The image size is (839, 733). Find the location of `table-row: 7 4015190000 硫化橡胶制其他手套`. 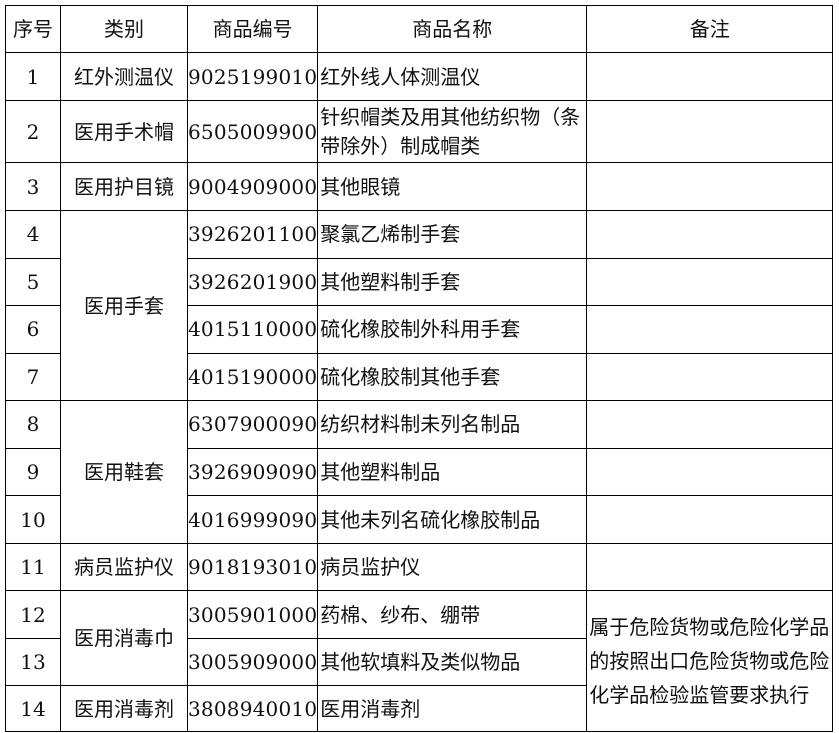

table-row: 7 4015190000 硫化橡胶制其他手套 is located at coordinates (419, 376).